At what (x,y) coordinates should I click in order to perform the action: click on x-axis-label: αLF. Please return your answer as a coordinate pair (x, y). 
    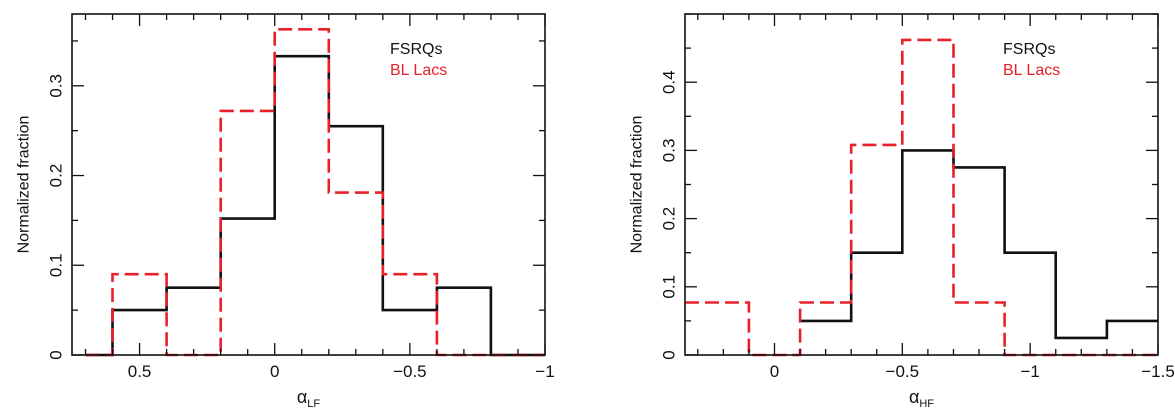
    Looking at the image, I should click on (309, 397).